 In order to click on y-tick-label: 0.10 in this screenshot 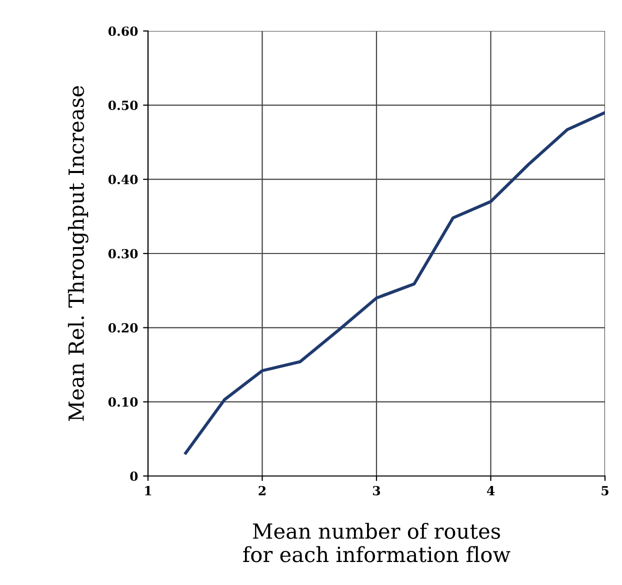, I will do `click(123, 402)`.